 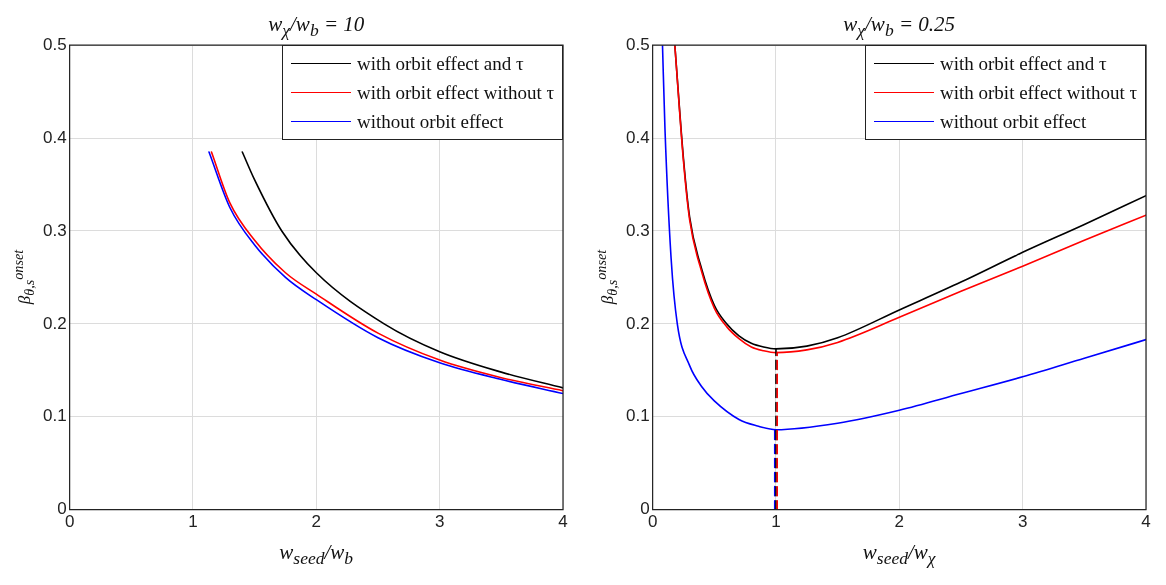 What do you see at coordinates (316, 27) in the screenshot?
I see `chart-title: w$_{χ}$/w$_{b}$ = 10` at bounding box center [316, 27].